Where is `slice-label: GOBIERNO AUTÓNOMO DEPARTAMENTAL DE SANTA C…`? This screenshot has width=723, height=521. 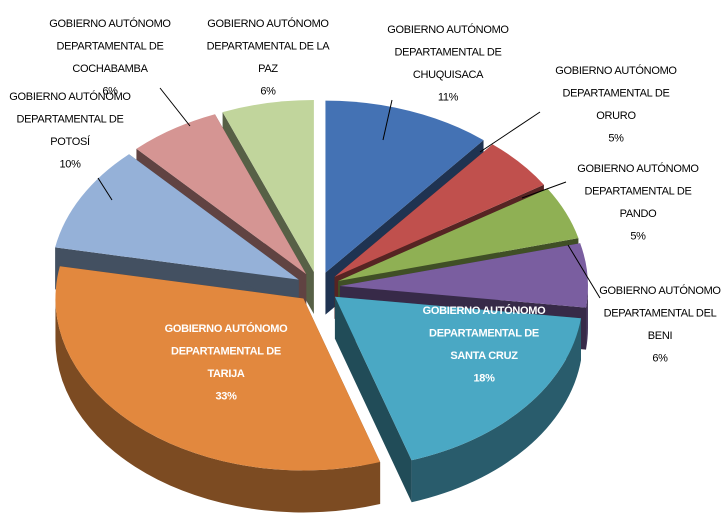 slice-label: GOBIERNO AUTÓNOMO DEPARTAMENTAL DE SANTA C… is located at coordinates (485, 333).